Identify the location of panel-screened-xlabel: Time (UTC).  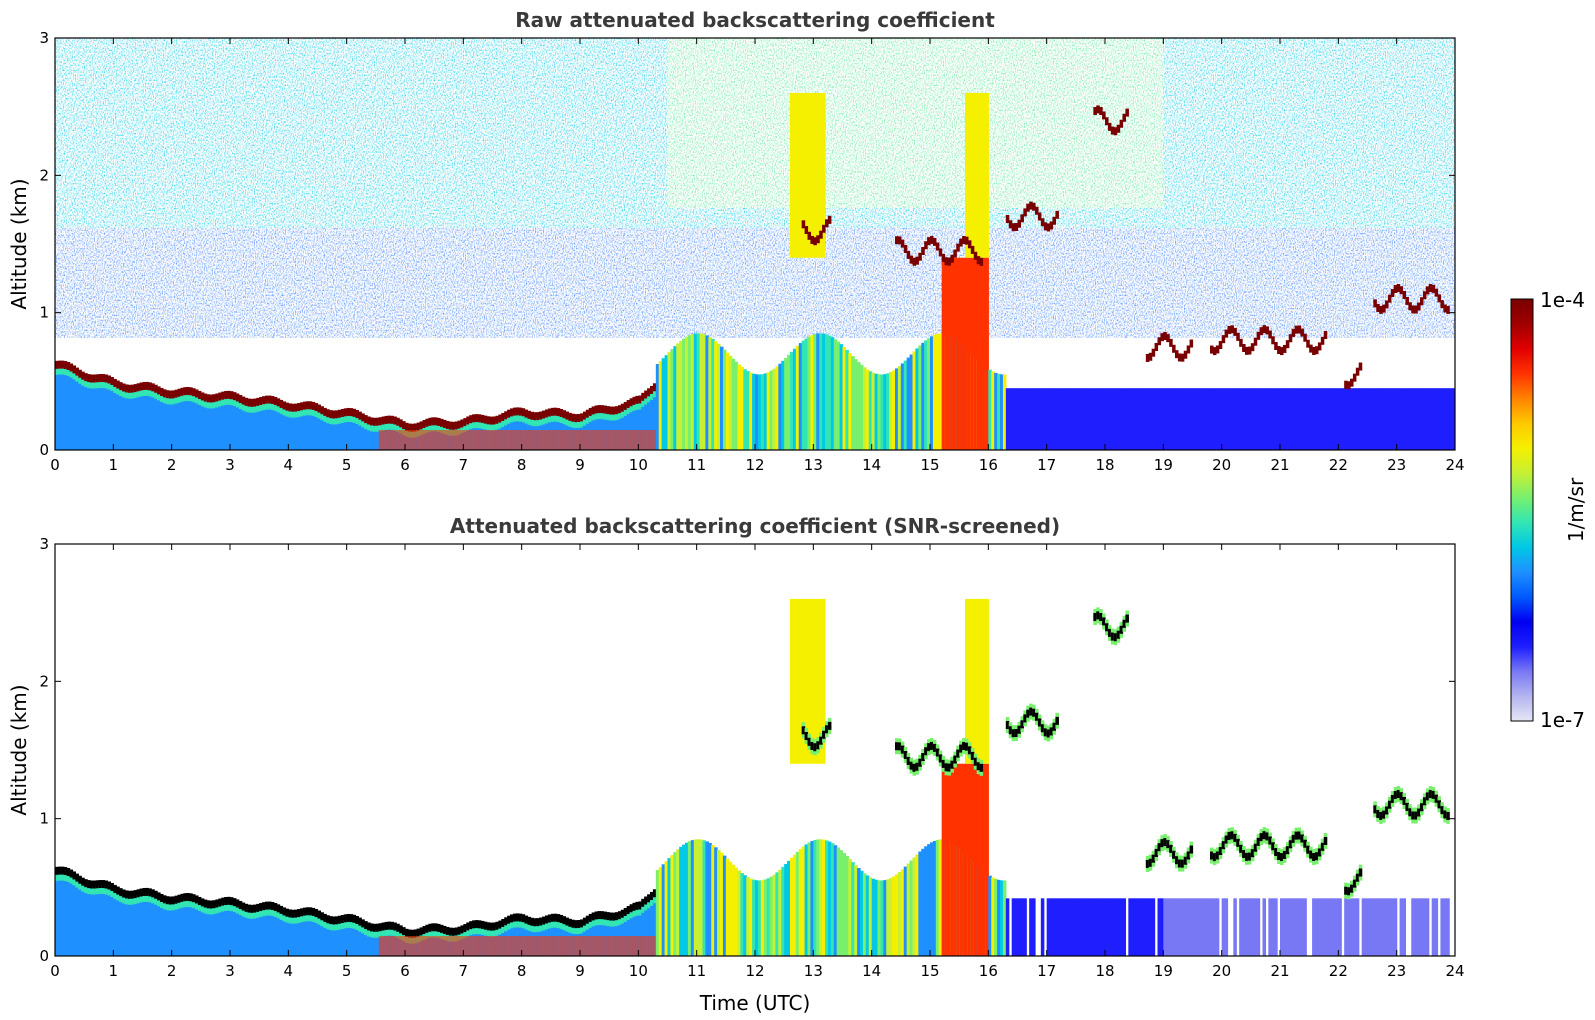
(755, 1003).